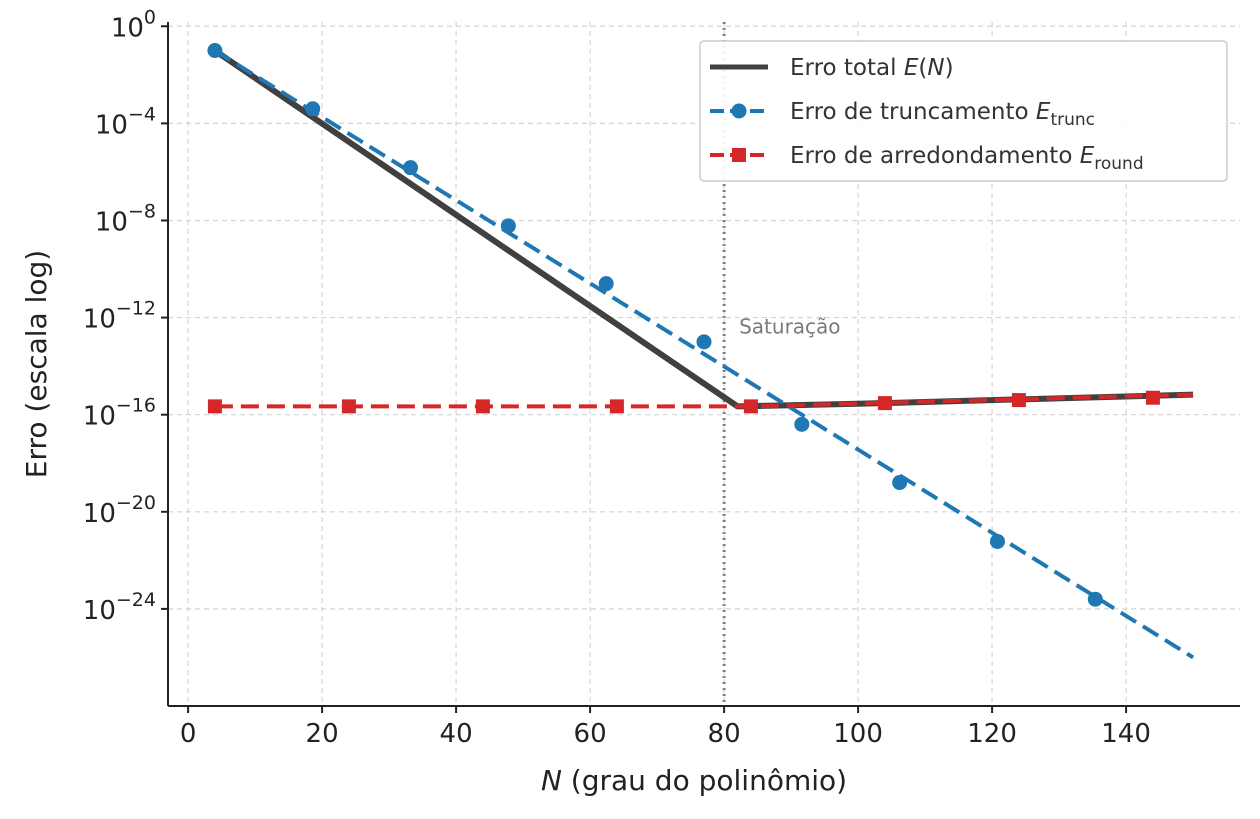 The height and width of the screenshot is (819, 1260). I want to click on legend-box, so click(963, 111).